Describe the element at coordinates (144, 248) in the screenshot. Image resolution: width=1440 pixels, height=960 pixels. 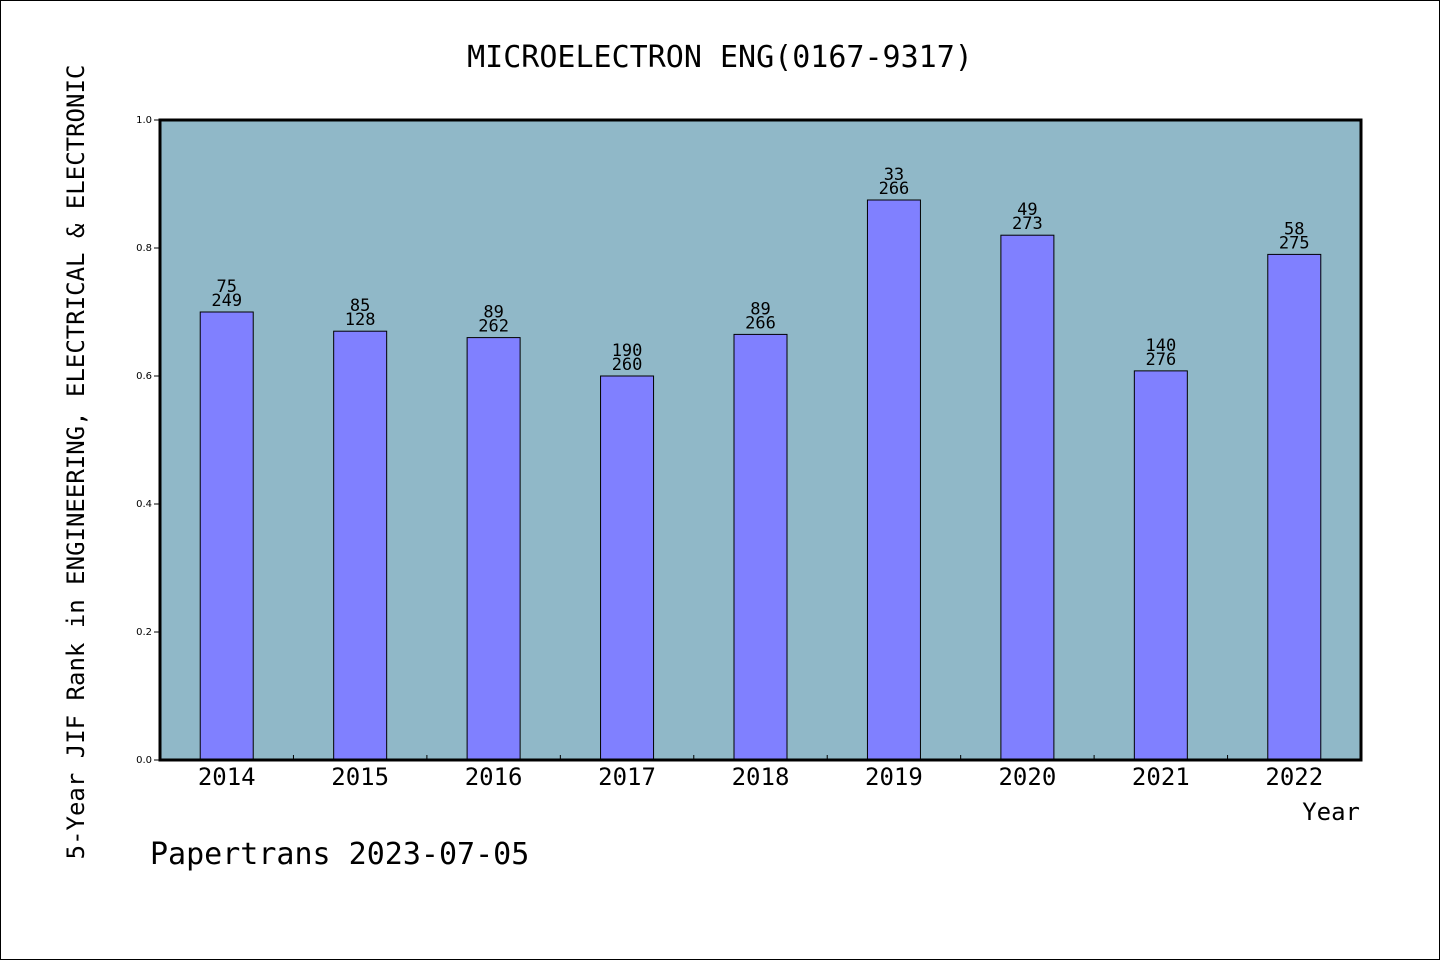
I see `y-tick-label: 0.8` at that location.